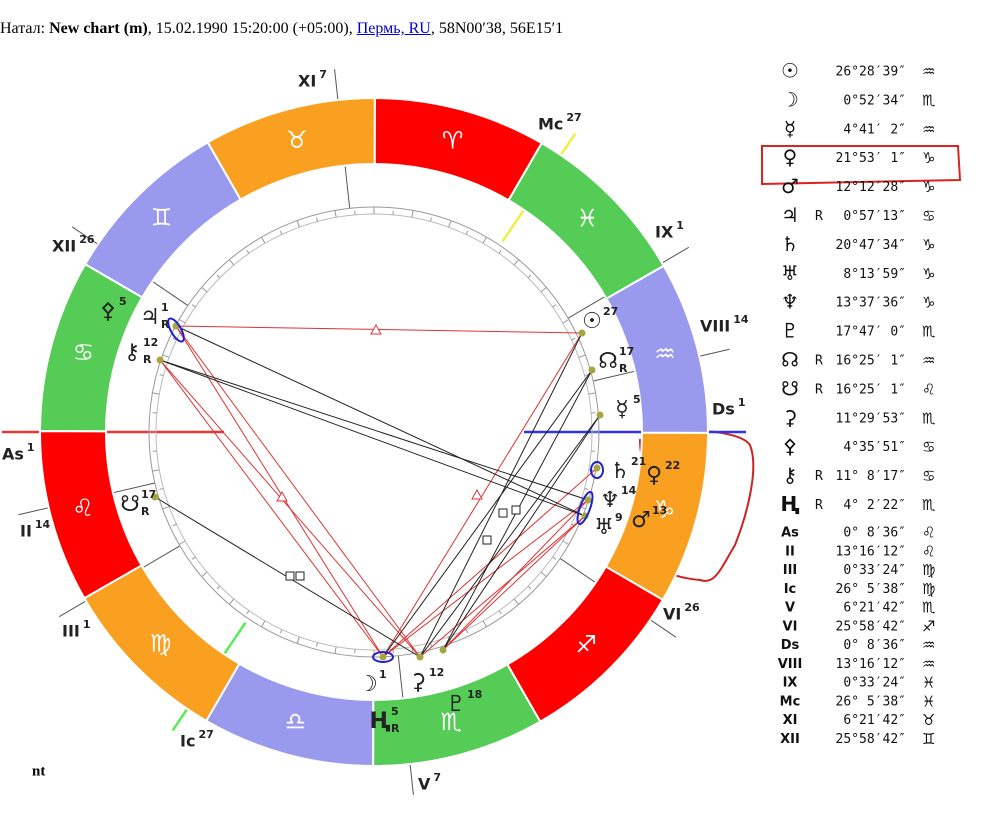 This screenshot has width=999, height=822. I want to click on position-row: Ic 26° 5′38″ ♍, so click(860, 589).